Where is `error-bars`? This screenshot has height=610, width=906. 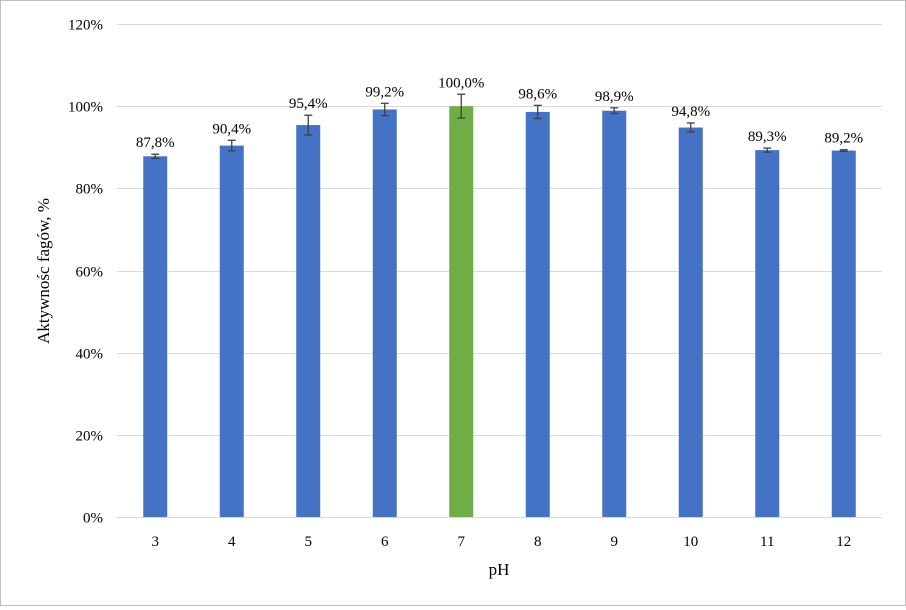
error-bars is located at coordinates (499, 126).